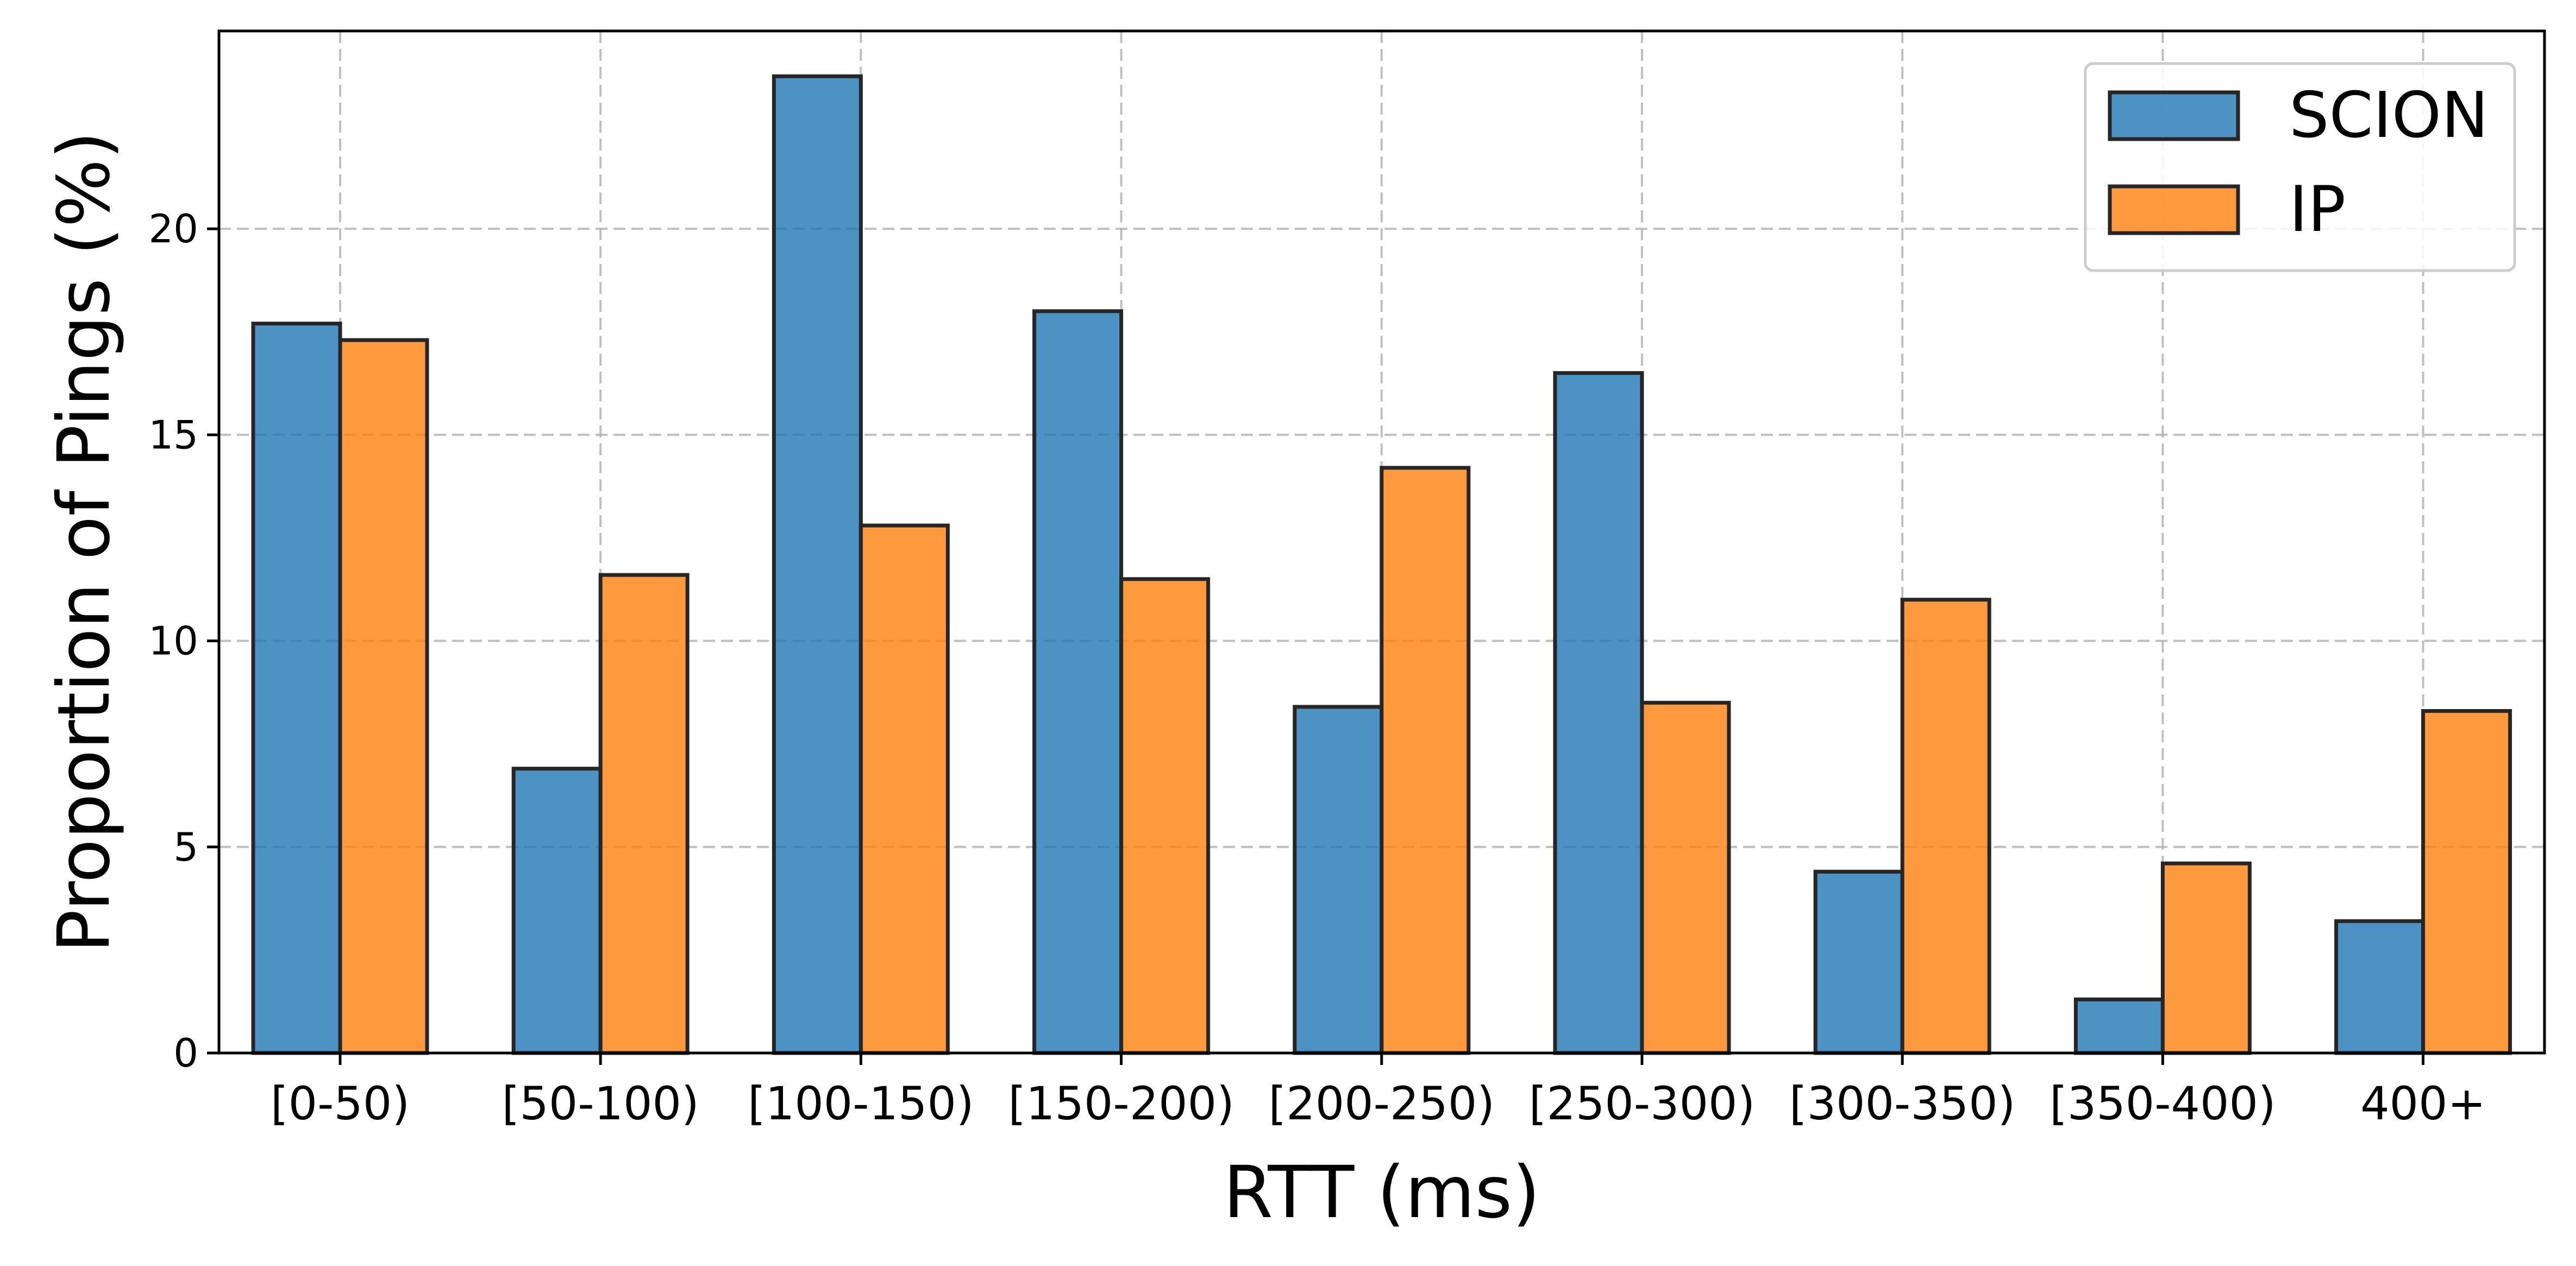 The image size is (2576, 1266). I want to click on x-tick-label: [0-50), so click(340, 1103).